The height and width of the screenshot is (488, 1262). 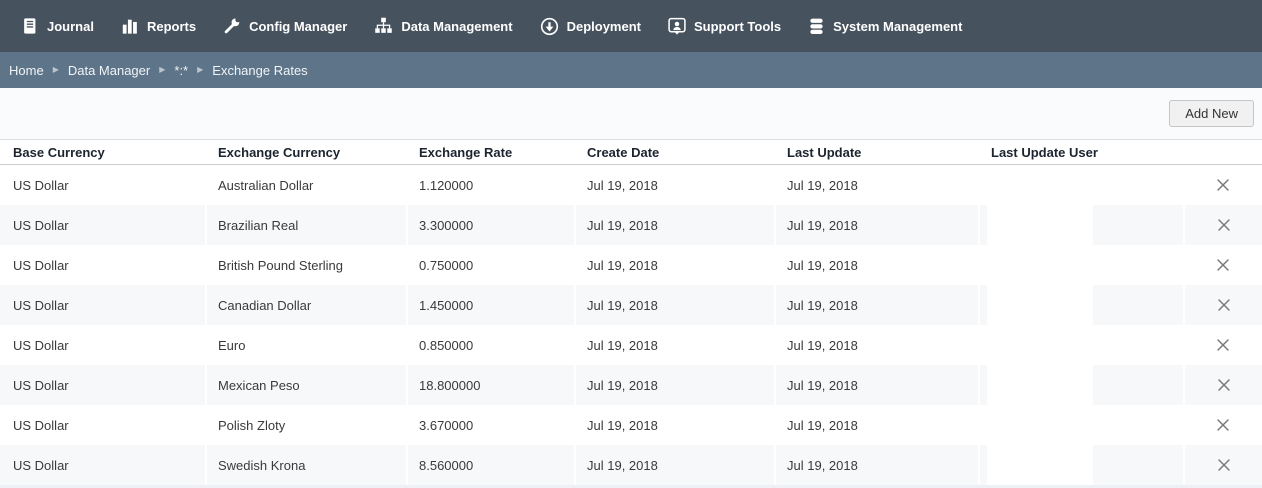 I want to click on nav-item-label: System Management, so click(x=898, y=26).